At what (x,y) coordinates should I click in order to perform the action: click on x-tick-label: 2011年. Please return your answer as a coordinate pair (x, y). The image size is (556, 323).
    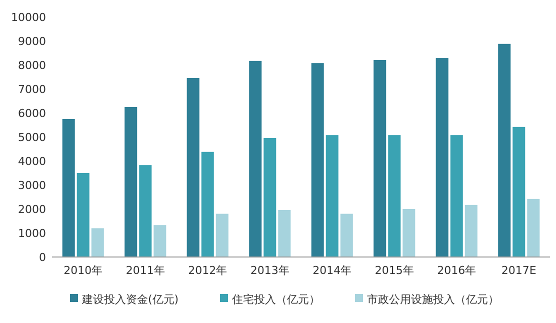
    Looking at the image, I should click on (145, 270).